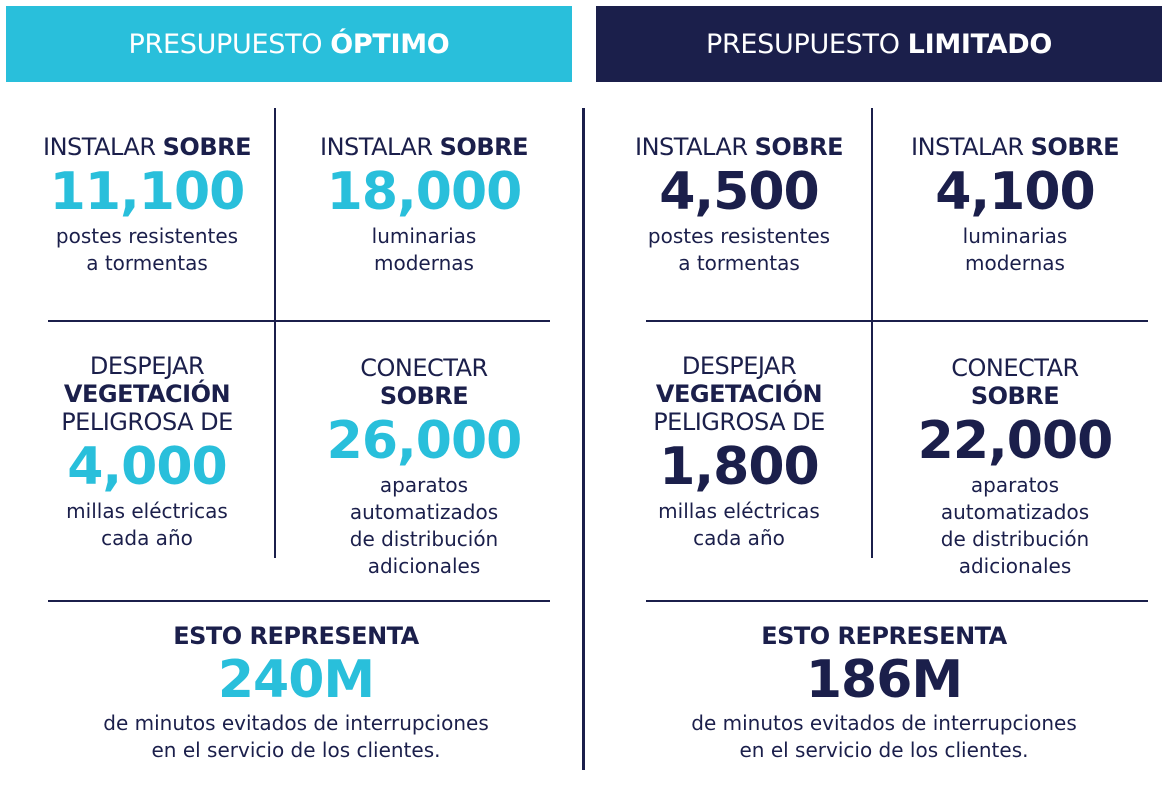 Image resolution: width=1172 pixels, height=791 pixels. I want to click on optimo-aparatos-number: 26,000, so click(424, 441).